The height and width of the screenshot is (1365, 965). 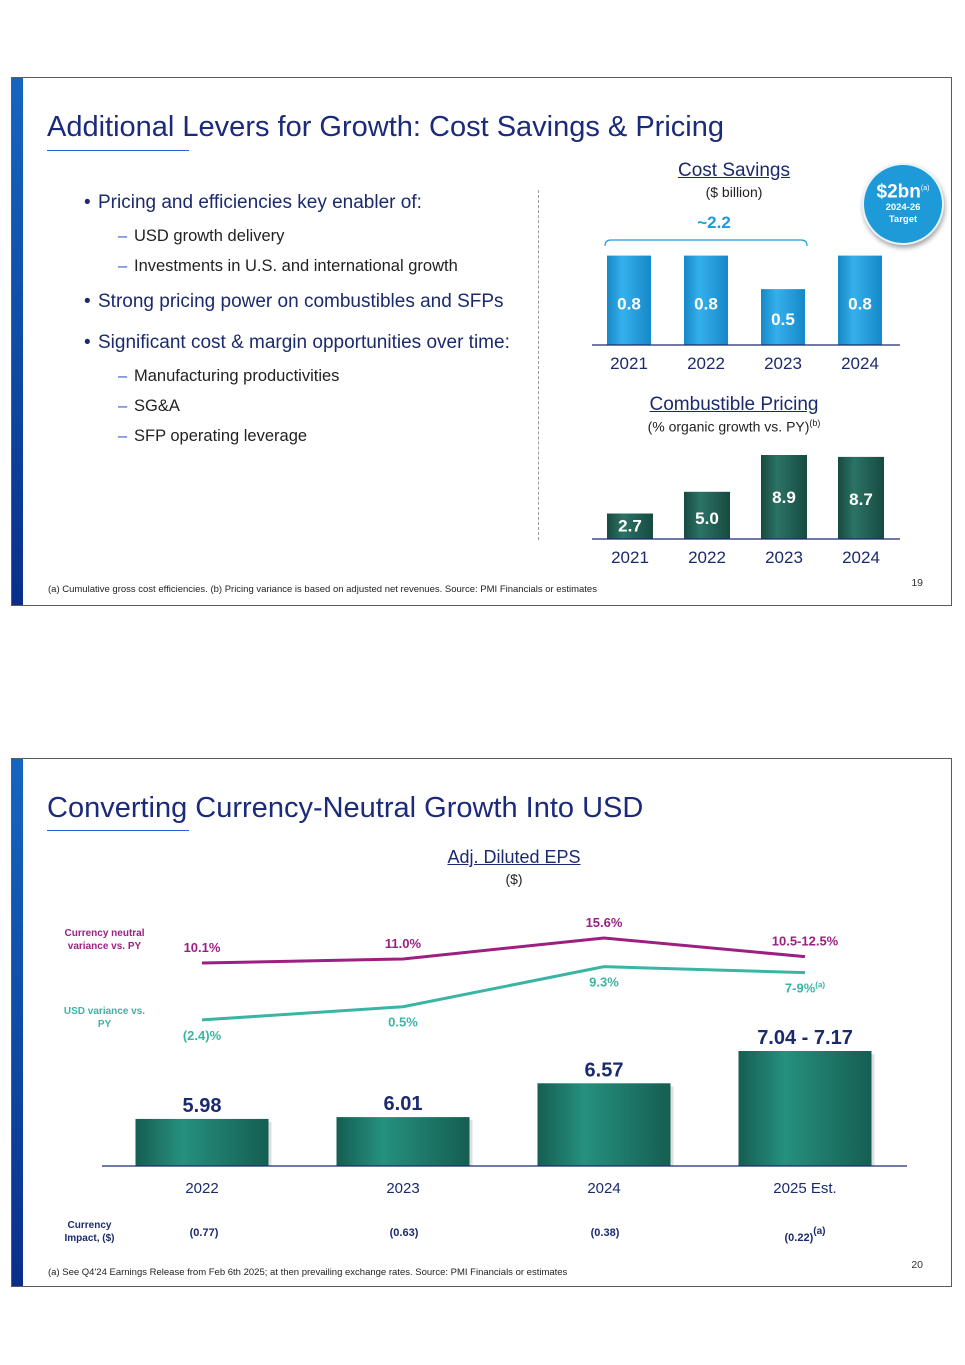 I want to click on pricing-bar-value-label: 8.7, so click(x=861, y=499).